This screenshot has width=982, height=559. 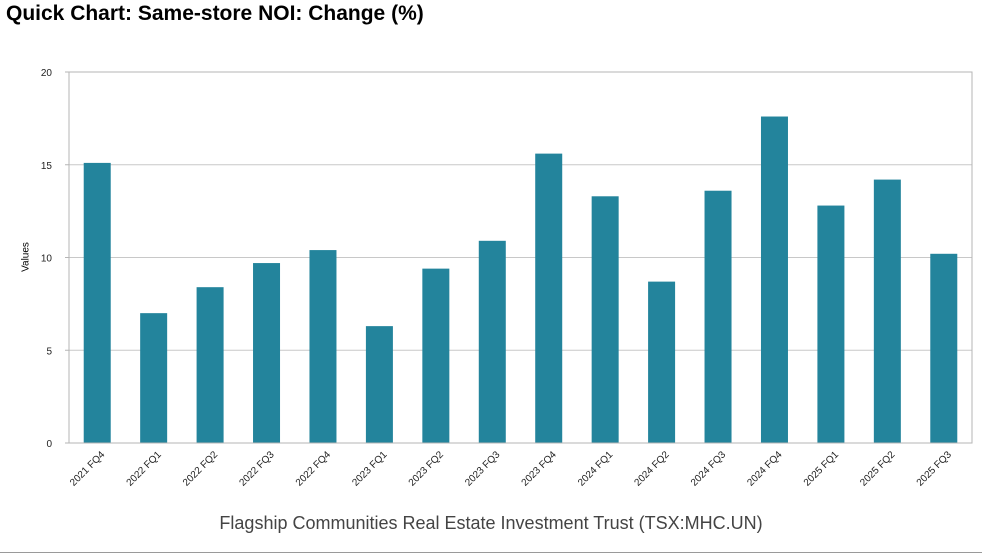 What do you see at coordinates (765, 469) in the screenshot?
I see `x-tick-label: 2024 FQ4` at bounding box center [765, 469].